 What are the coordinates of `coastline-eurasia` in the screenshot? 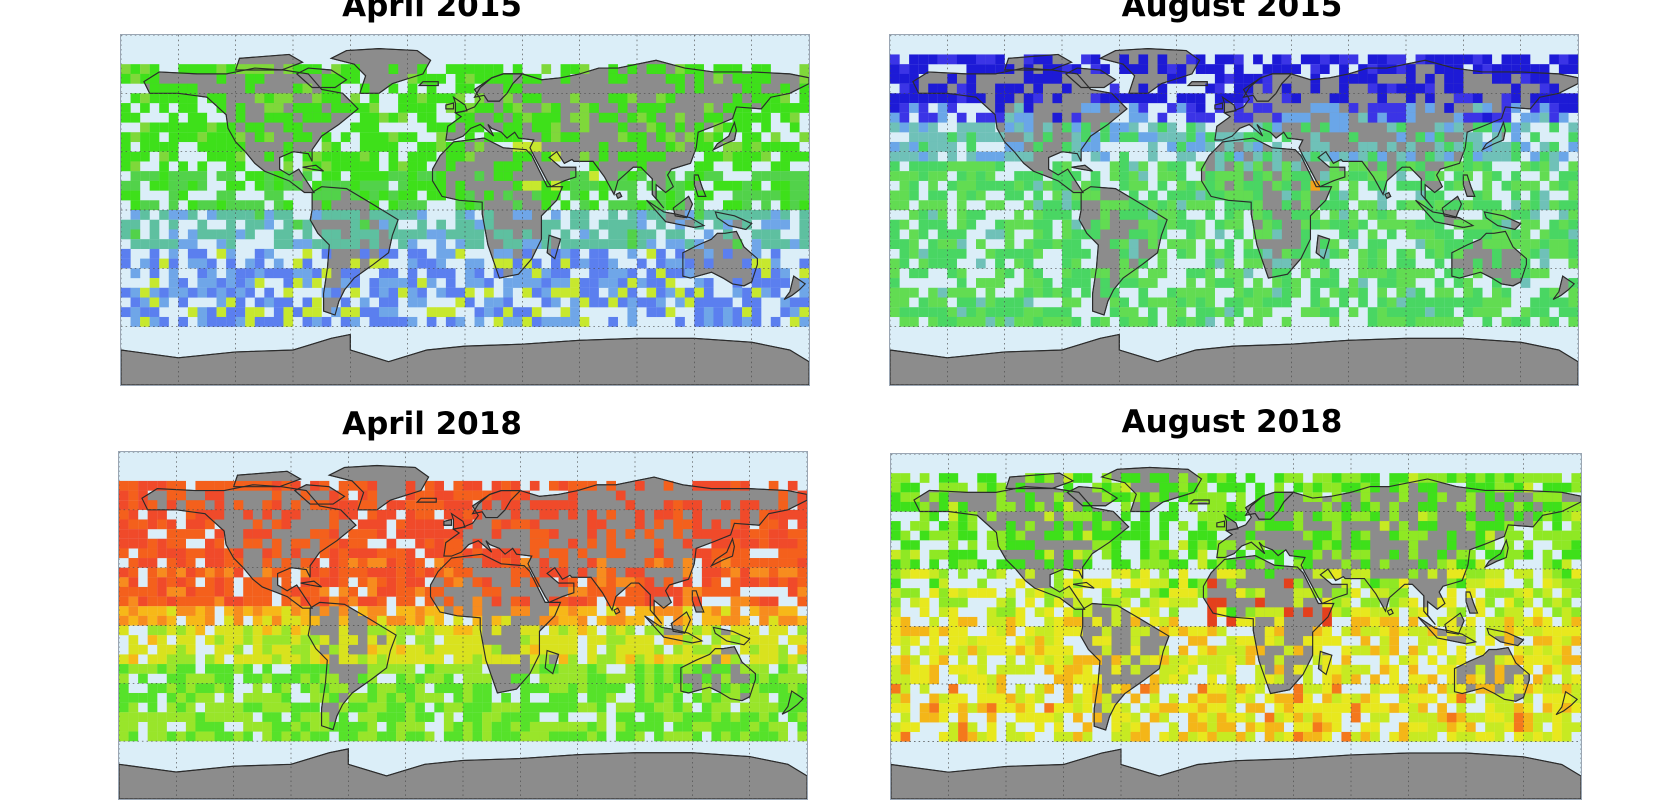 It's located at (625, 550).